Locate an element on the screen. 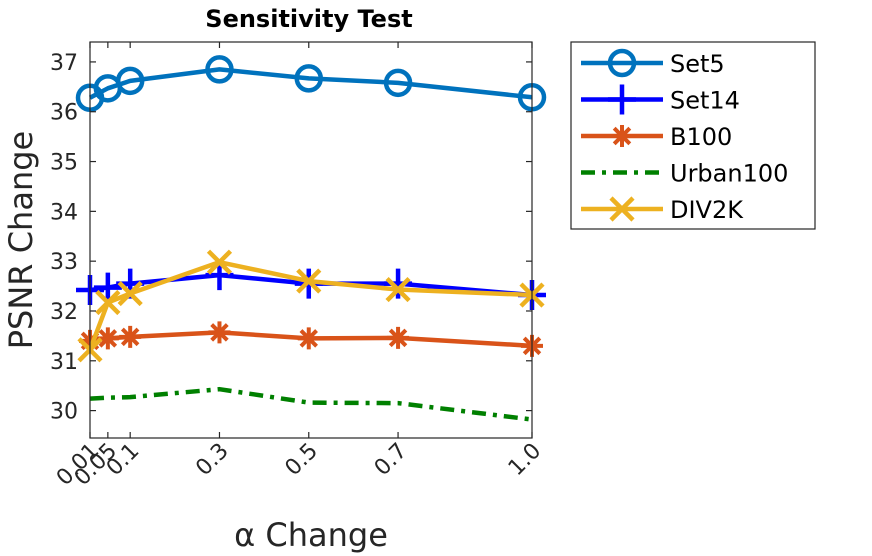 Image resolution: width=872 pixels, height=556 pixels. legend-entry-div2k: DIV2K is located at coordinates (662, 210).